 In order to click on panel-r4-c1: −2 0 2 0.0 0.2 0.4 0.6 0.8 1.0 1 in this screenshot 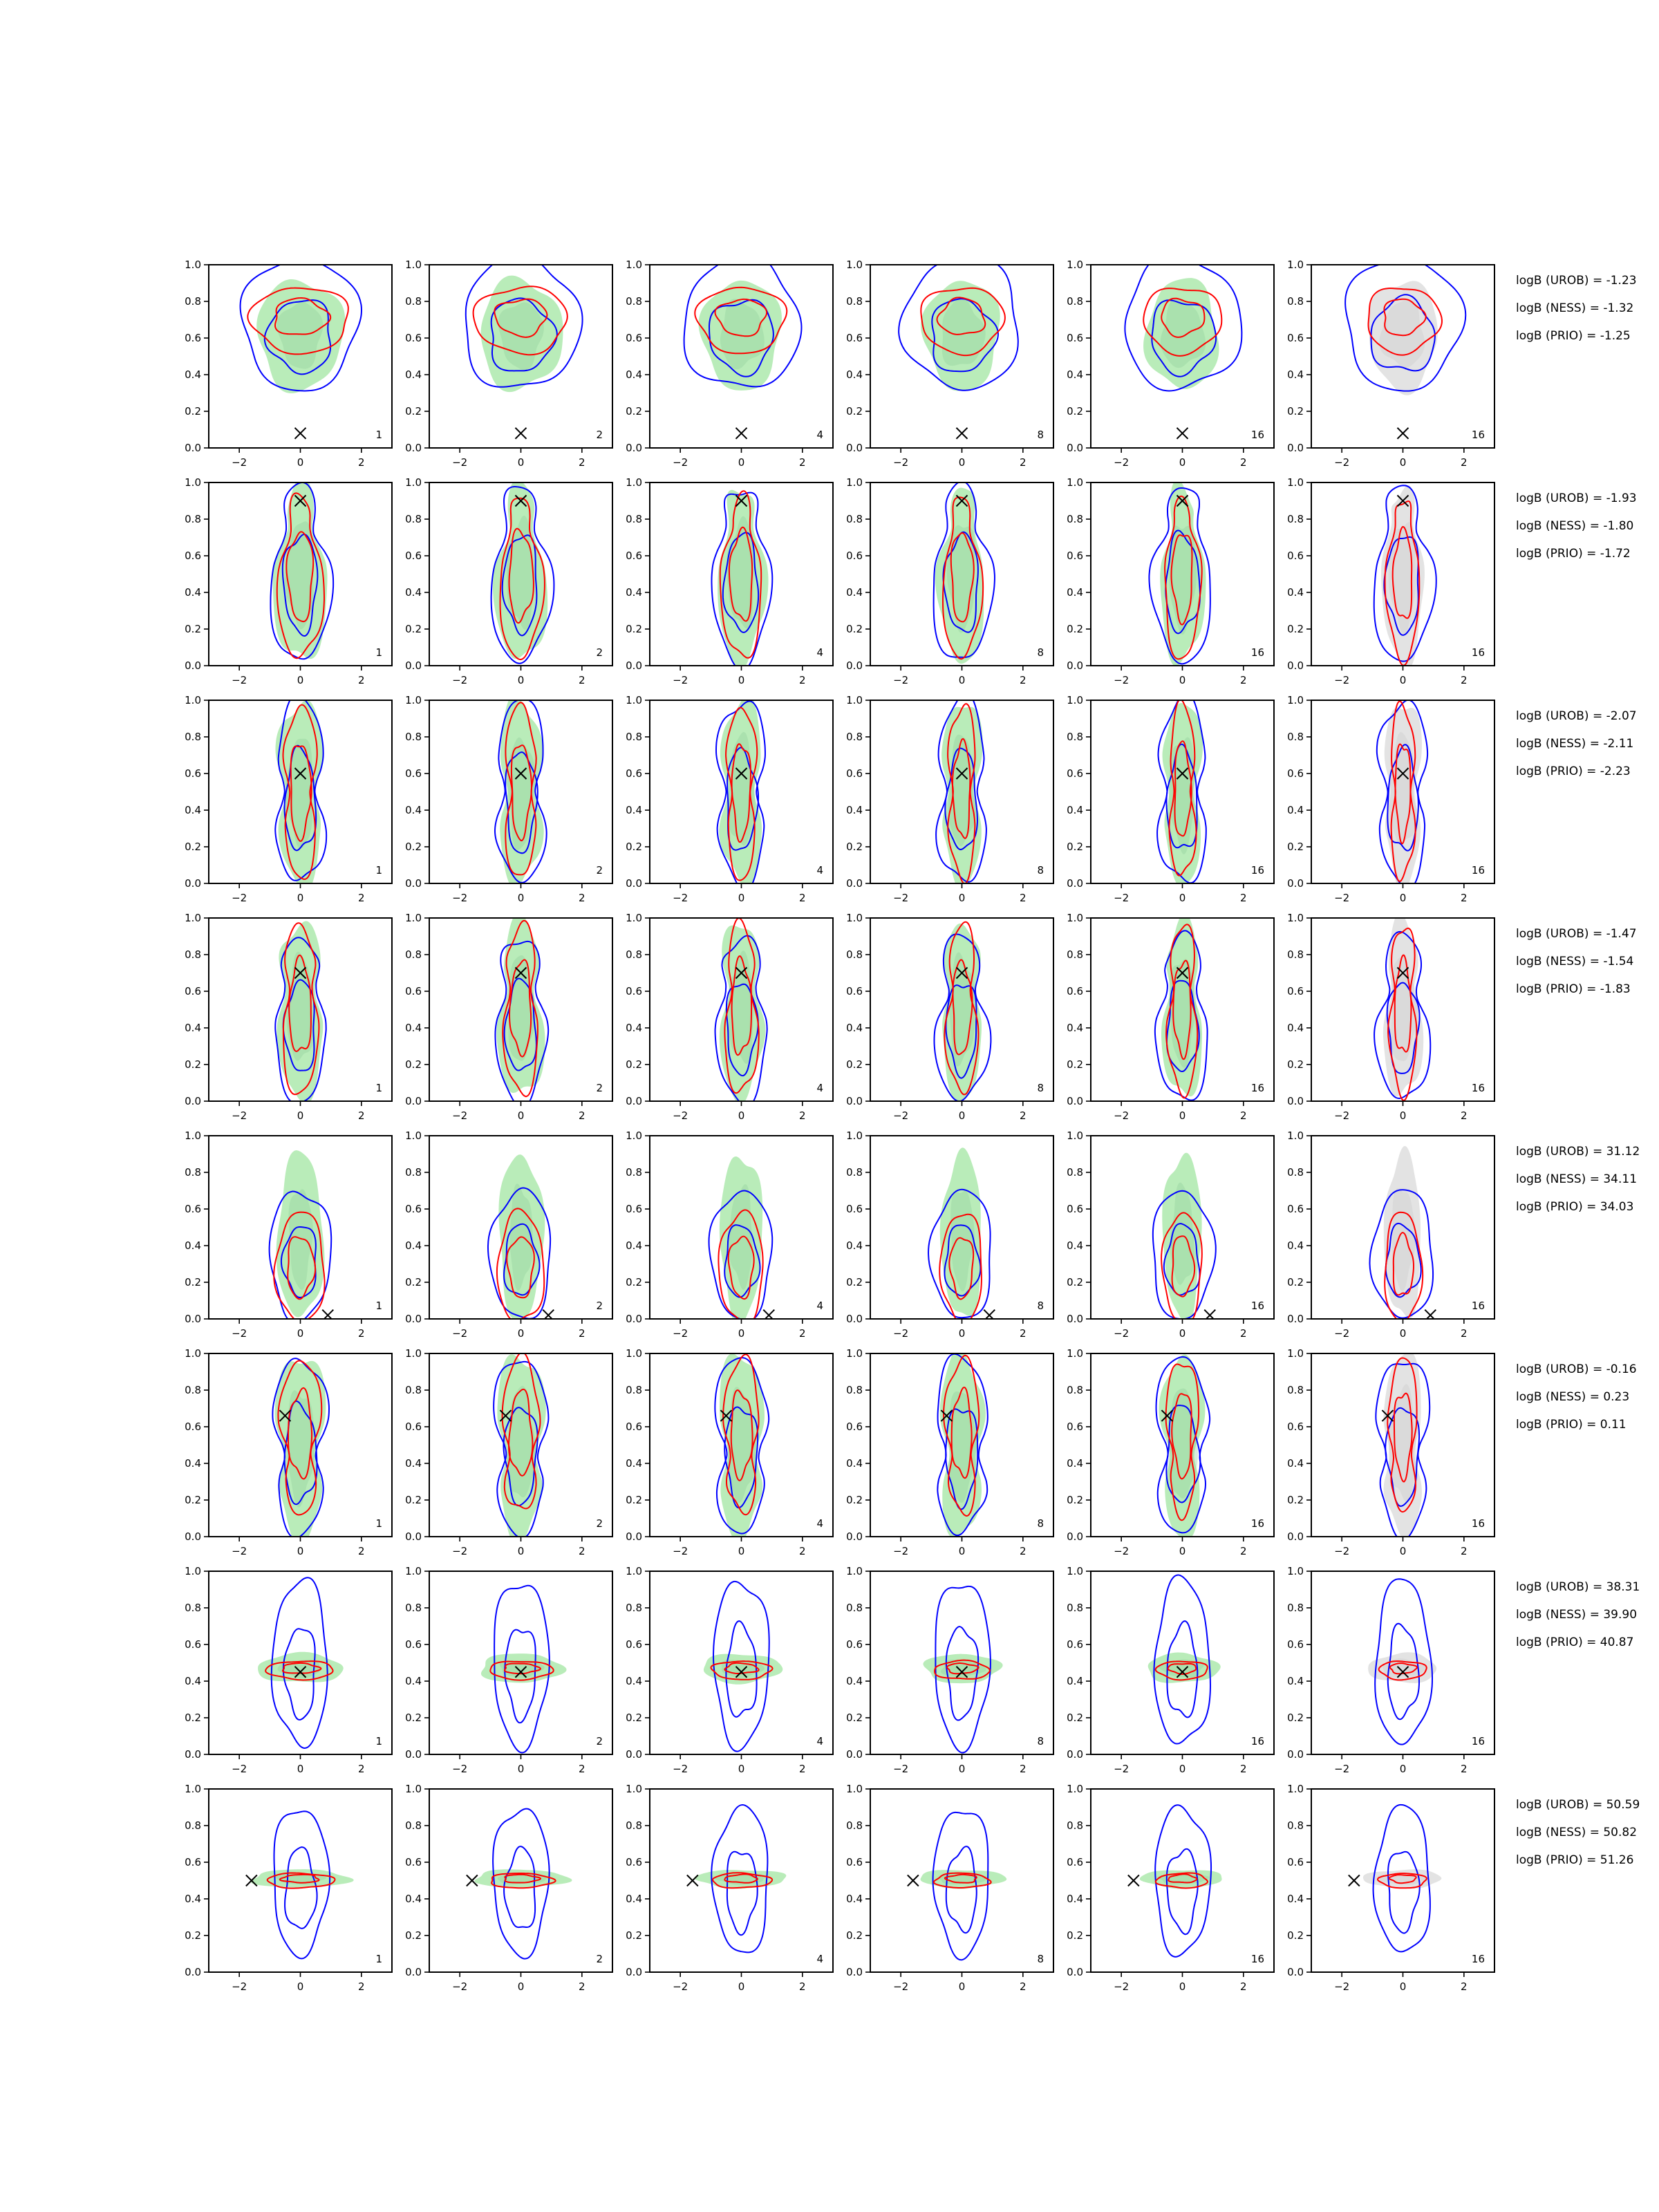, I will do `click(289, 1017)`.